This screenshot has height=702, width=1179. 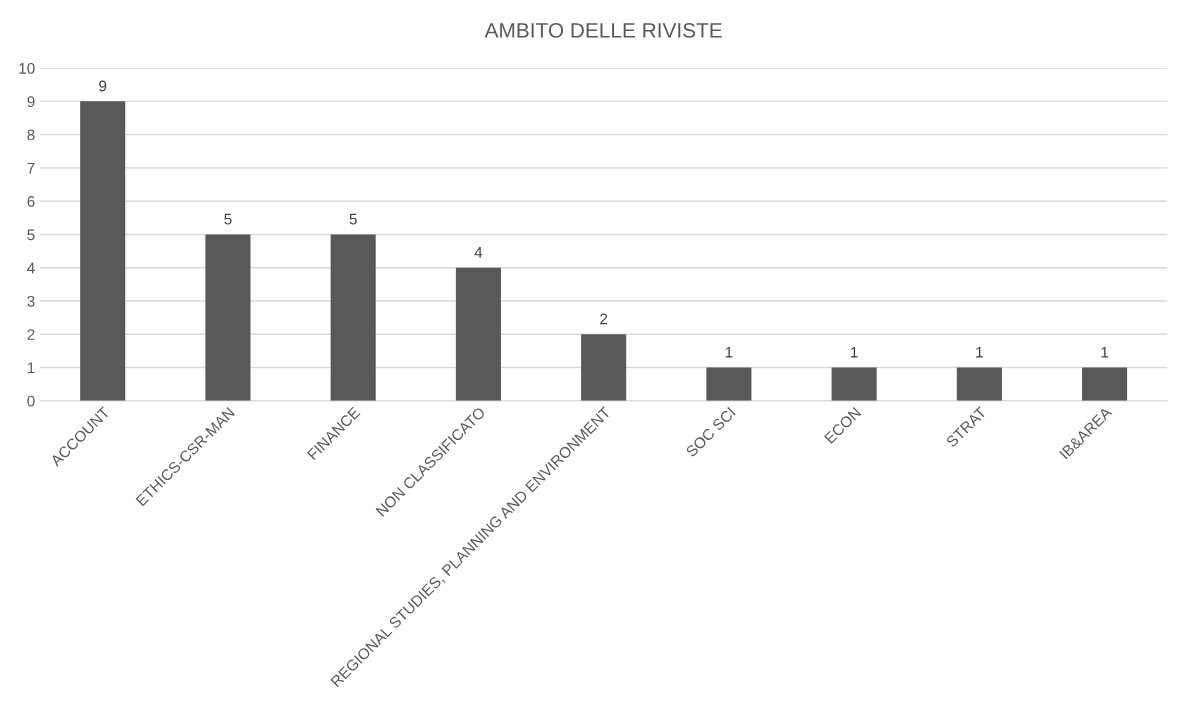 I want to click on data-label: 4, so click(x=478, y=252).